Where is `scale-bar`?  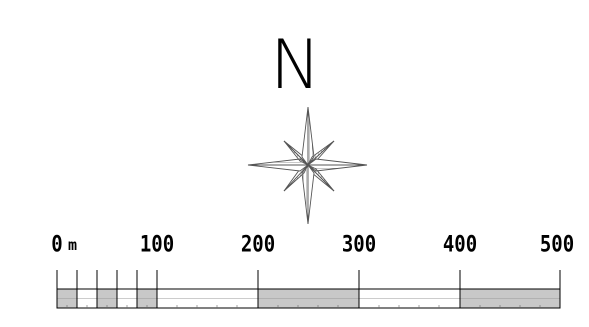
scale-bar is located at coordinates (308, 289).